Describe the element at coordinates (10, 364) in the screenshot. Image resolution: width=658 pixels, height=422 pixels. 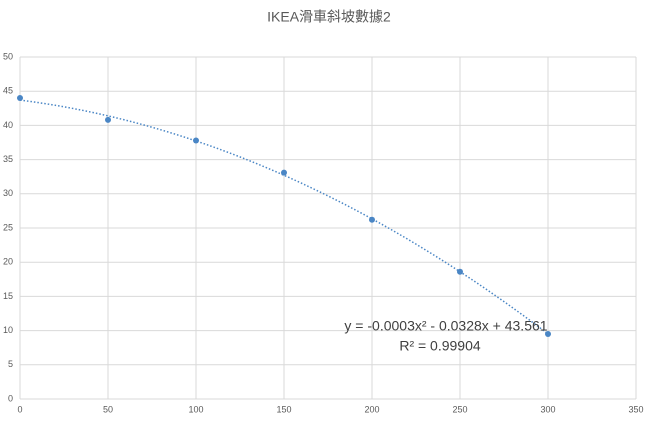
I see `y-tick-label: 5` at that location.